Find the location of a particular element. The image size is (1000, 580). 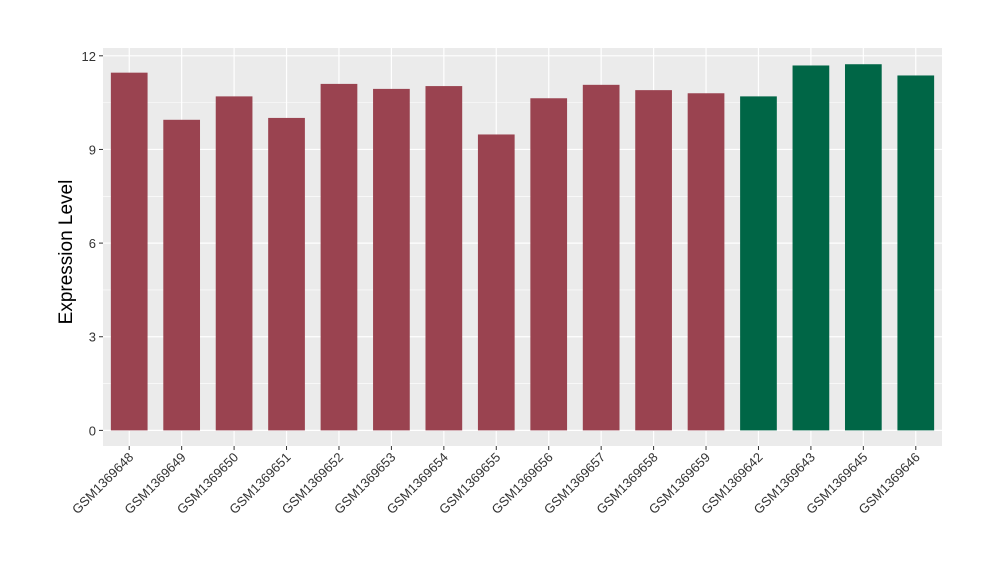

y-axis-label: Expression Level is located at coordinates (66, 252).